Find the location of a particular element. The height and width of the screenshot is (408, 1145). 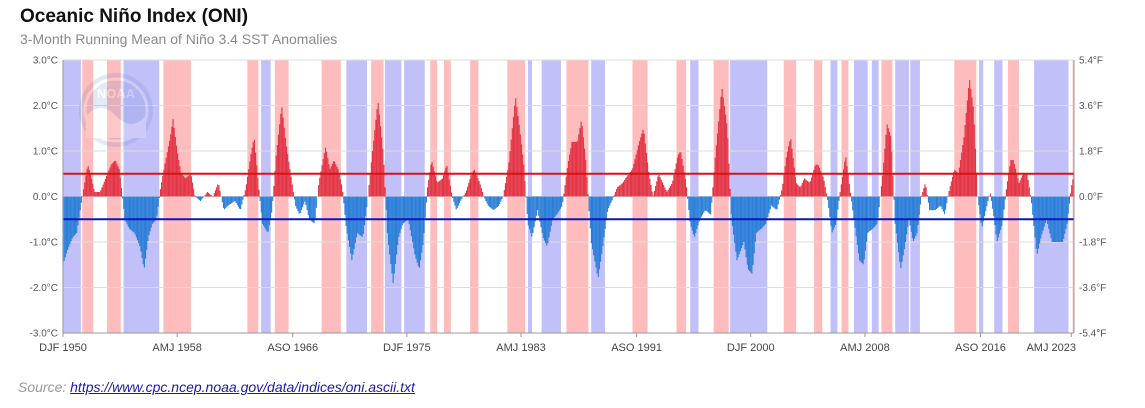

x-tick-label: ASO 1991 is located at coordinates (636, 348).